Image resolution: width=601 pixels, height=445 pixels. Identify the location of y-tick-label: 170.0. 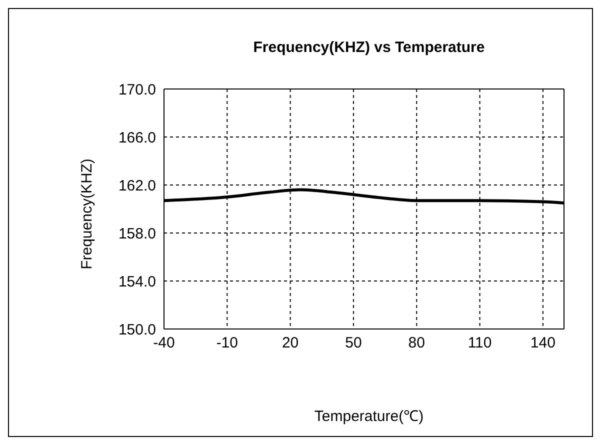
(137, 89).